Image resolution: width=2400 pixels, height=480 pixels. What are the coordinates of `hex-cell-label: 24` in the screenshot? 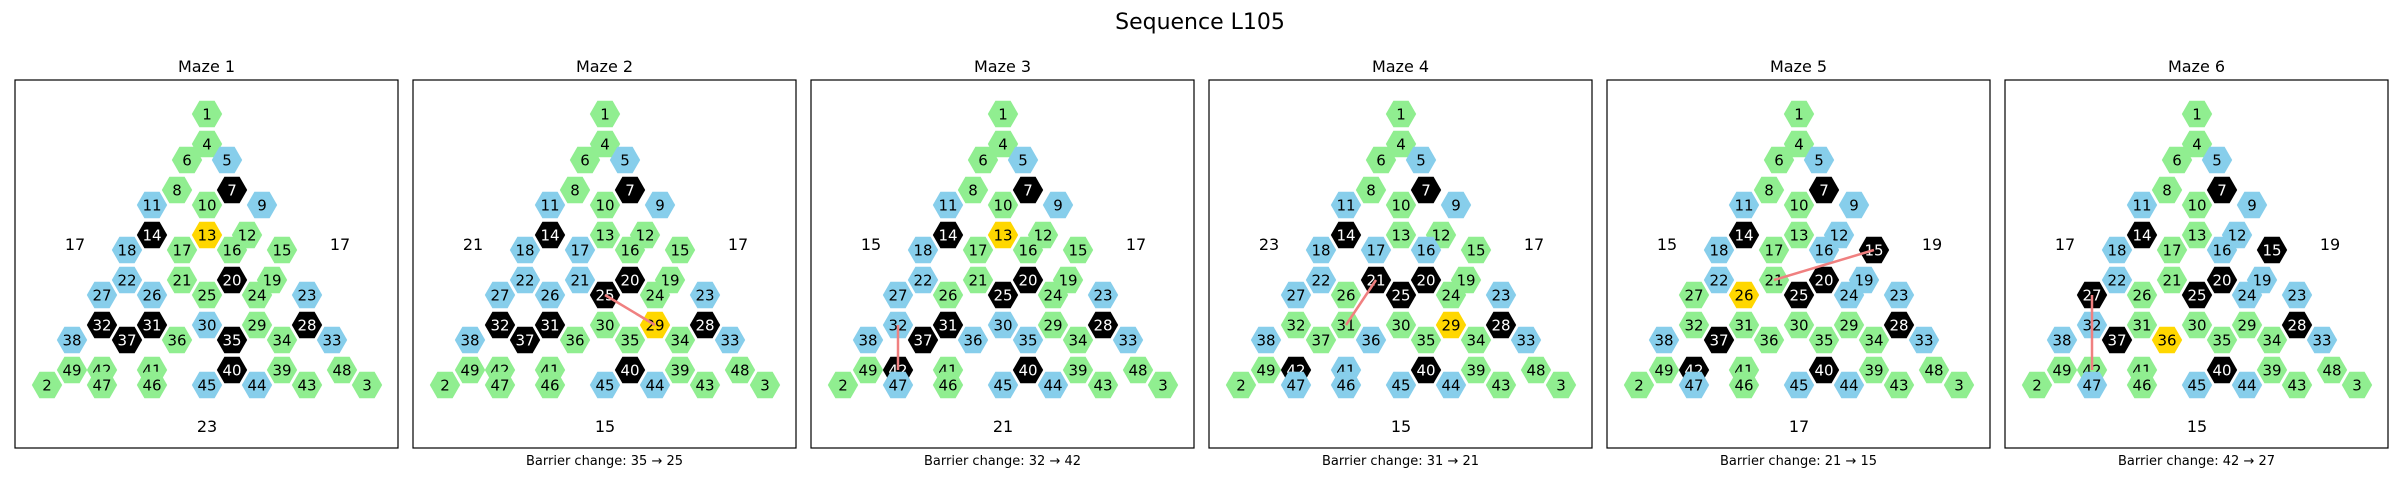 It's located at (2246, 296).